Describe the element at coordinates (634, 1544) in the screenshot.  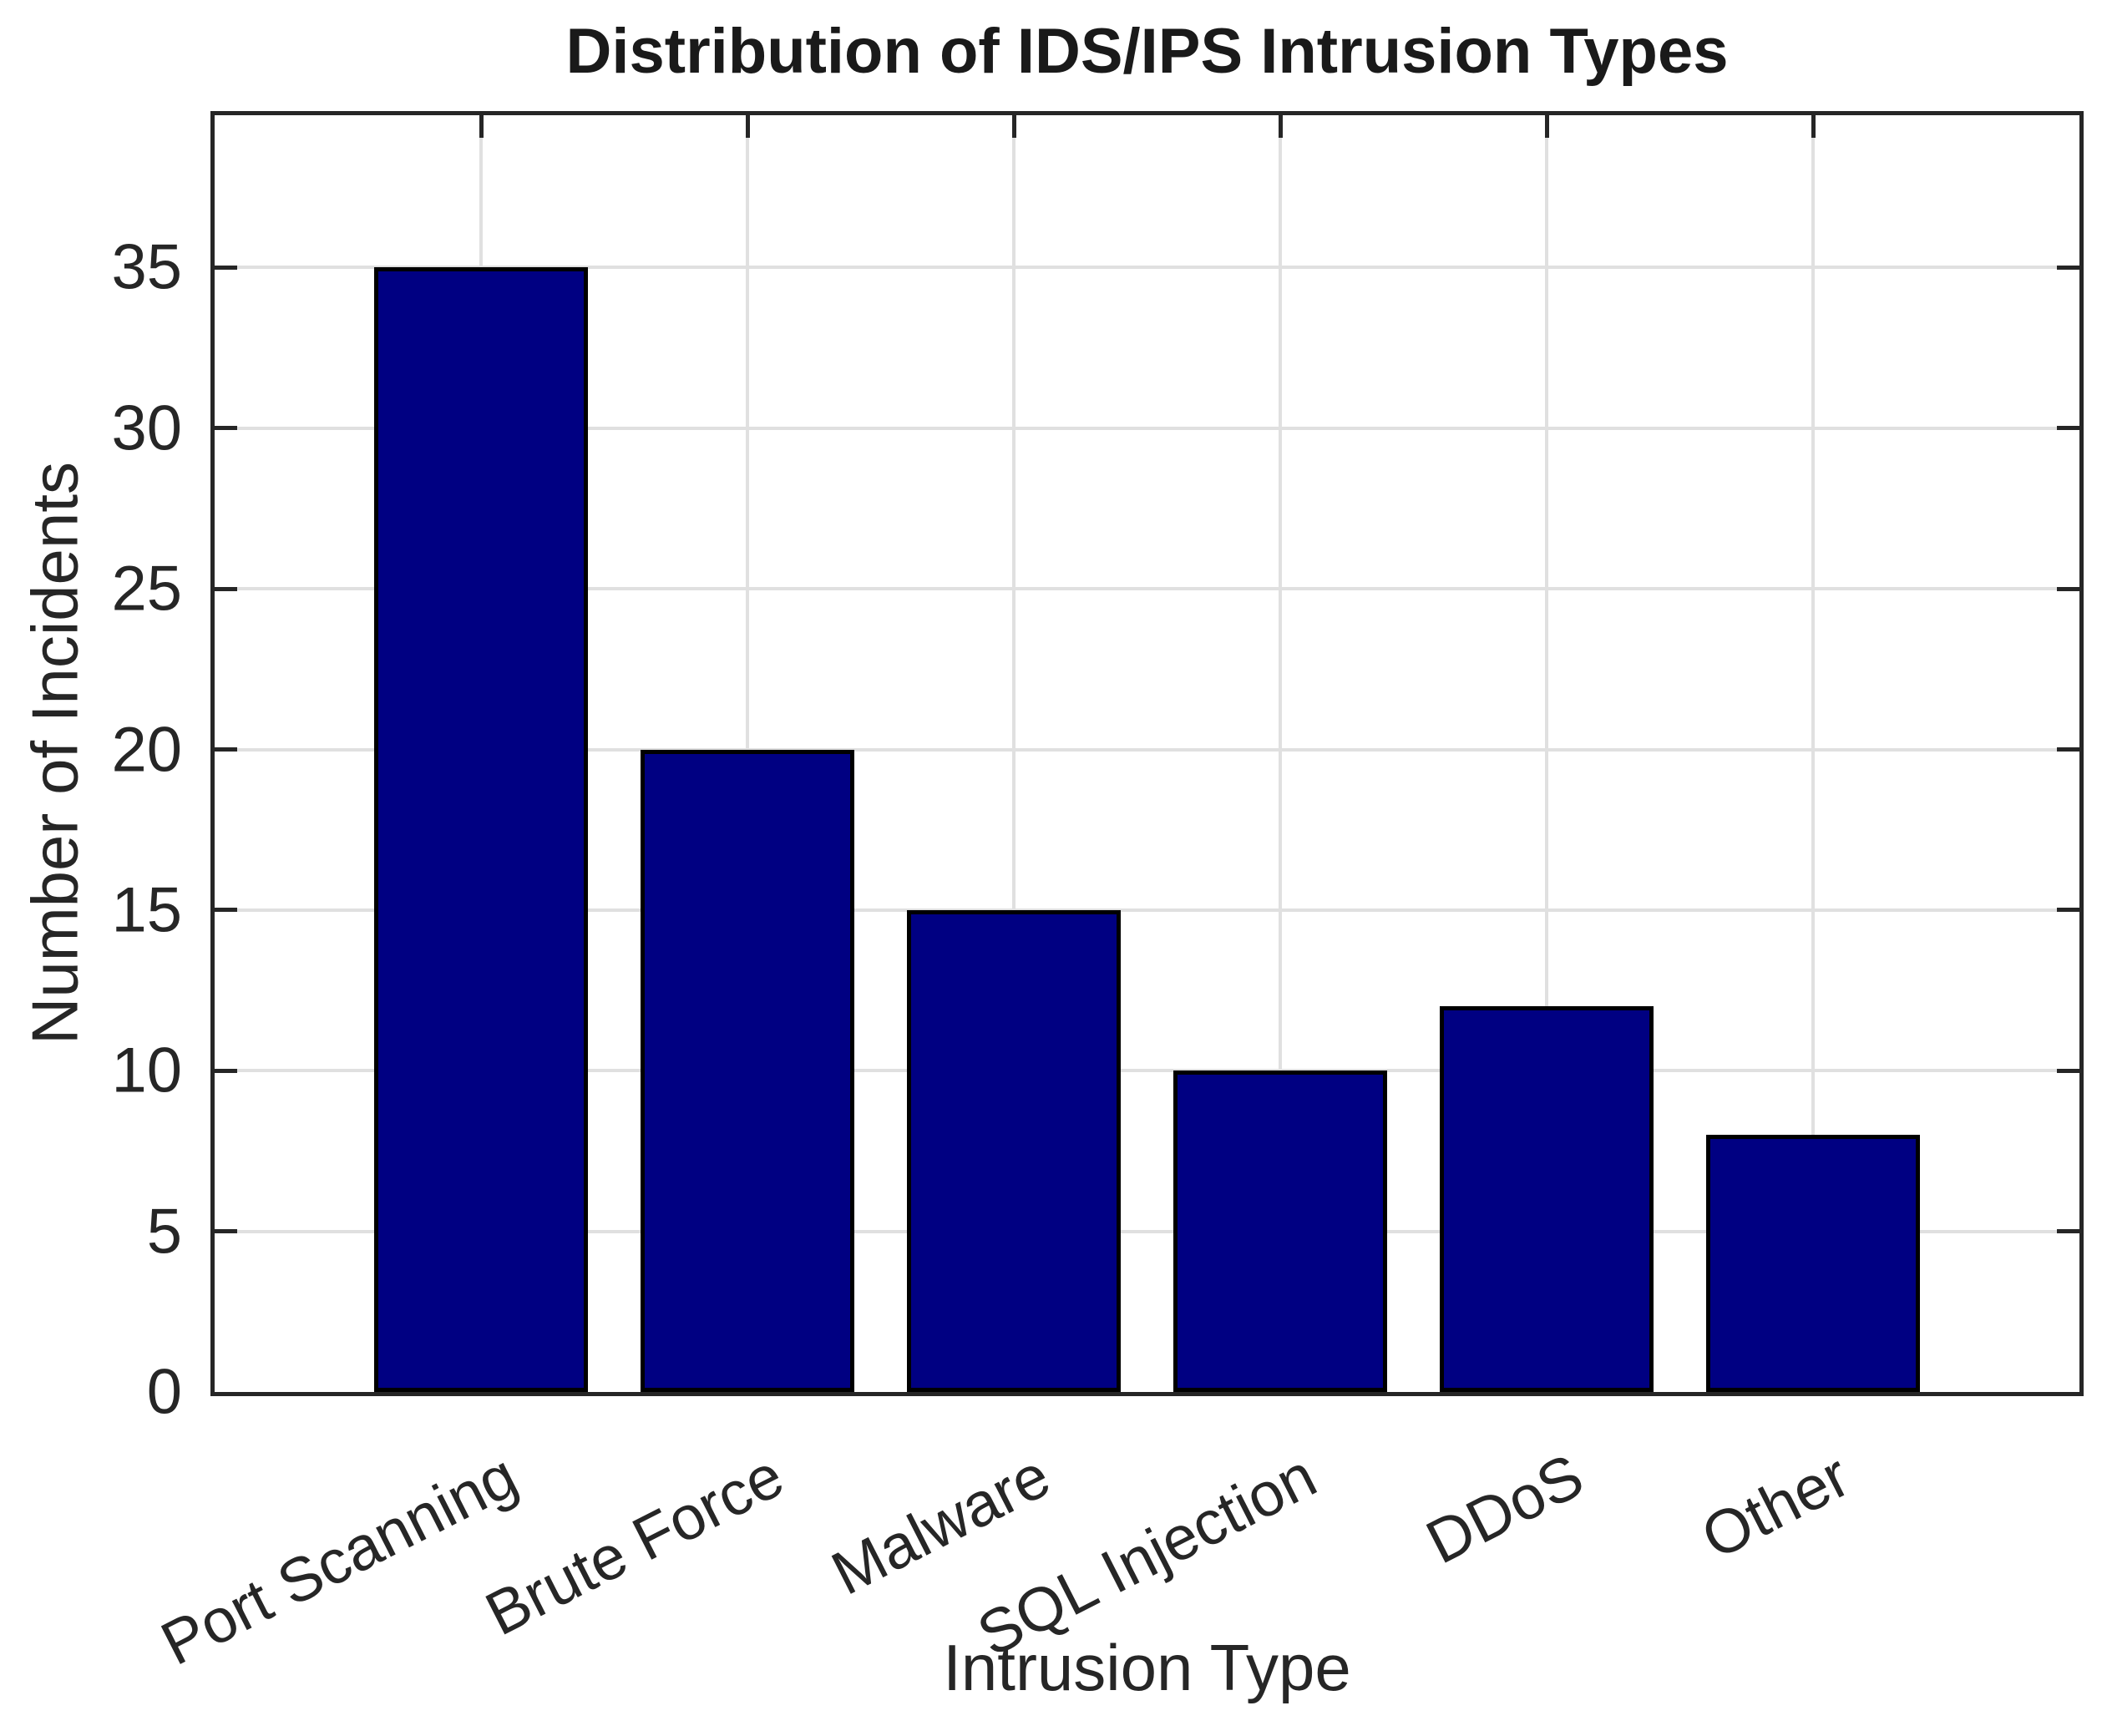
I see `x-tick-label: Brute Force` at that location.